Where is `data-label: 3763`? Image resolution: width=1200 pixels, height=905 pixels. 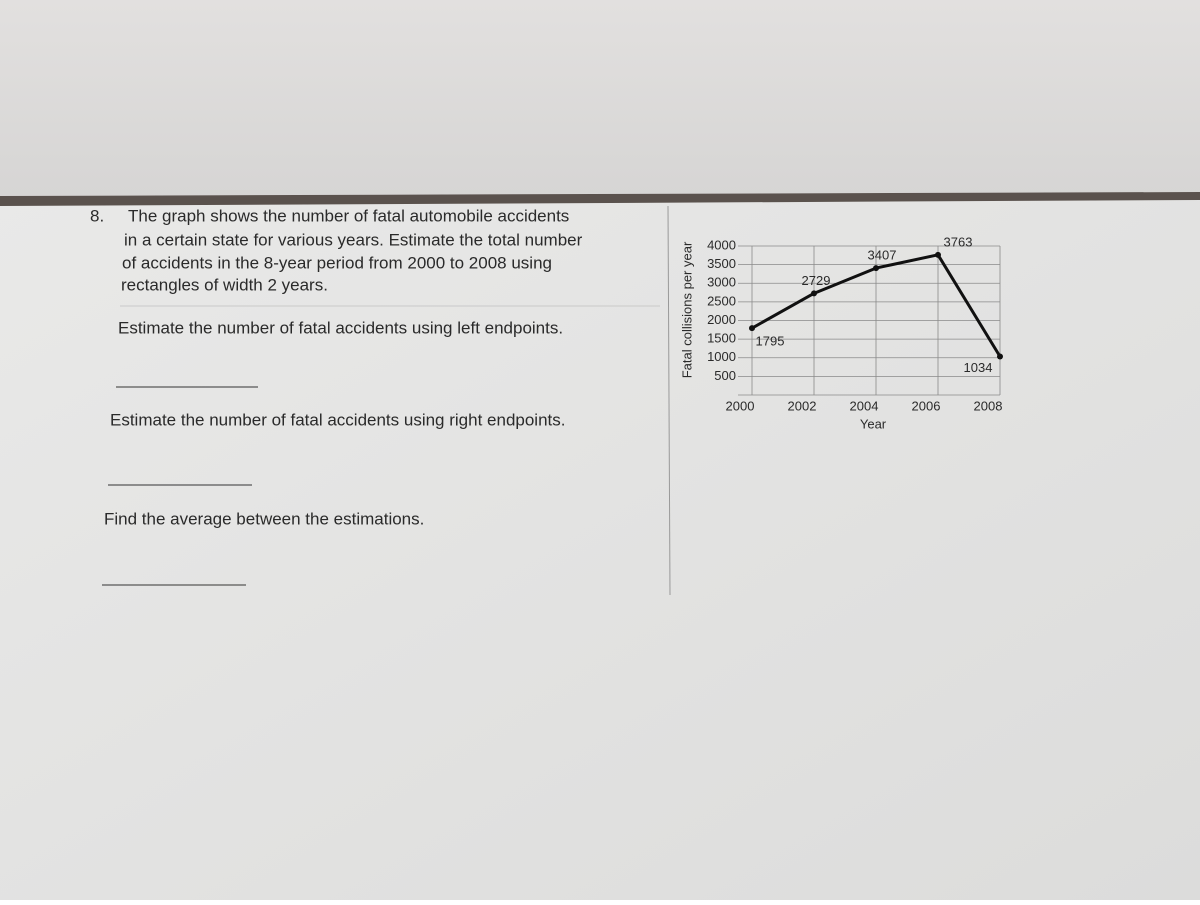 data-label: 3763 is located at coordinates (958, 241).